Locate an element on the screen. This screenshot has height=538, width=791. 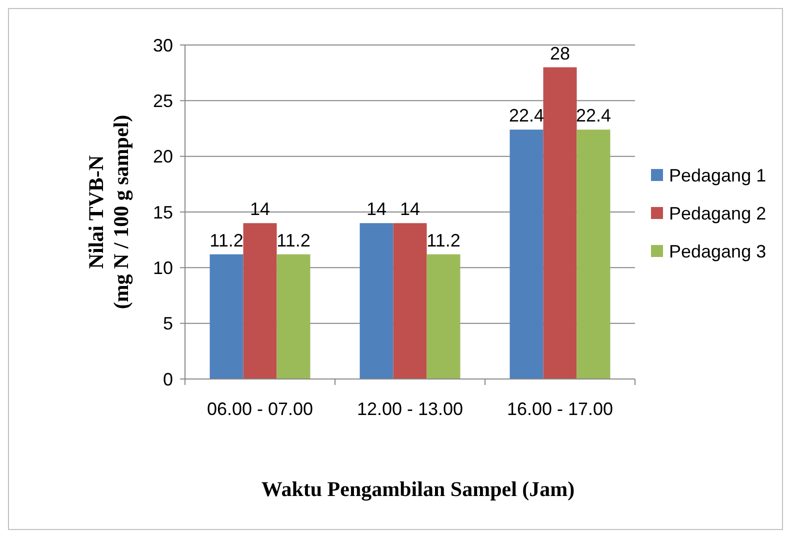
y-tick-label: 25 is located at coordinates (162, 100).